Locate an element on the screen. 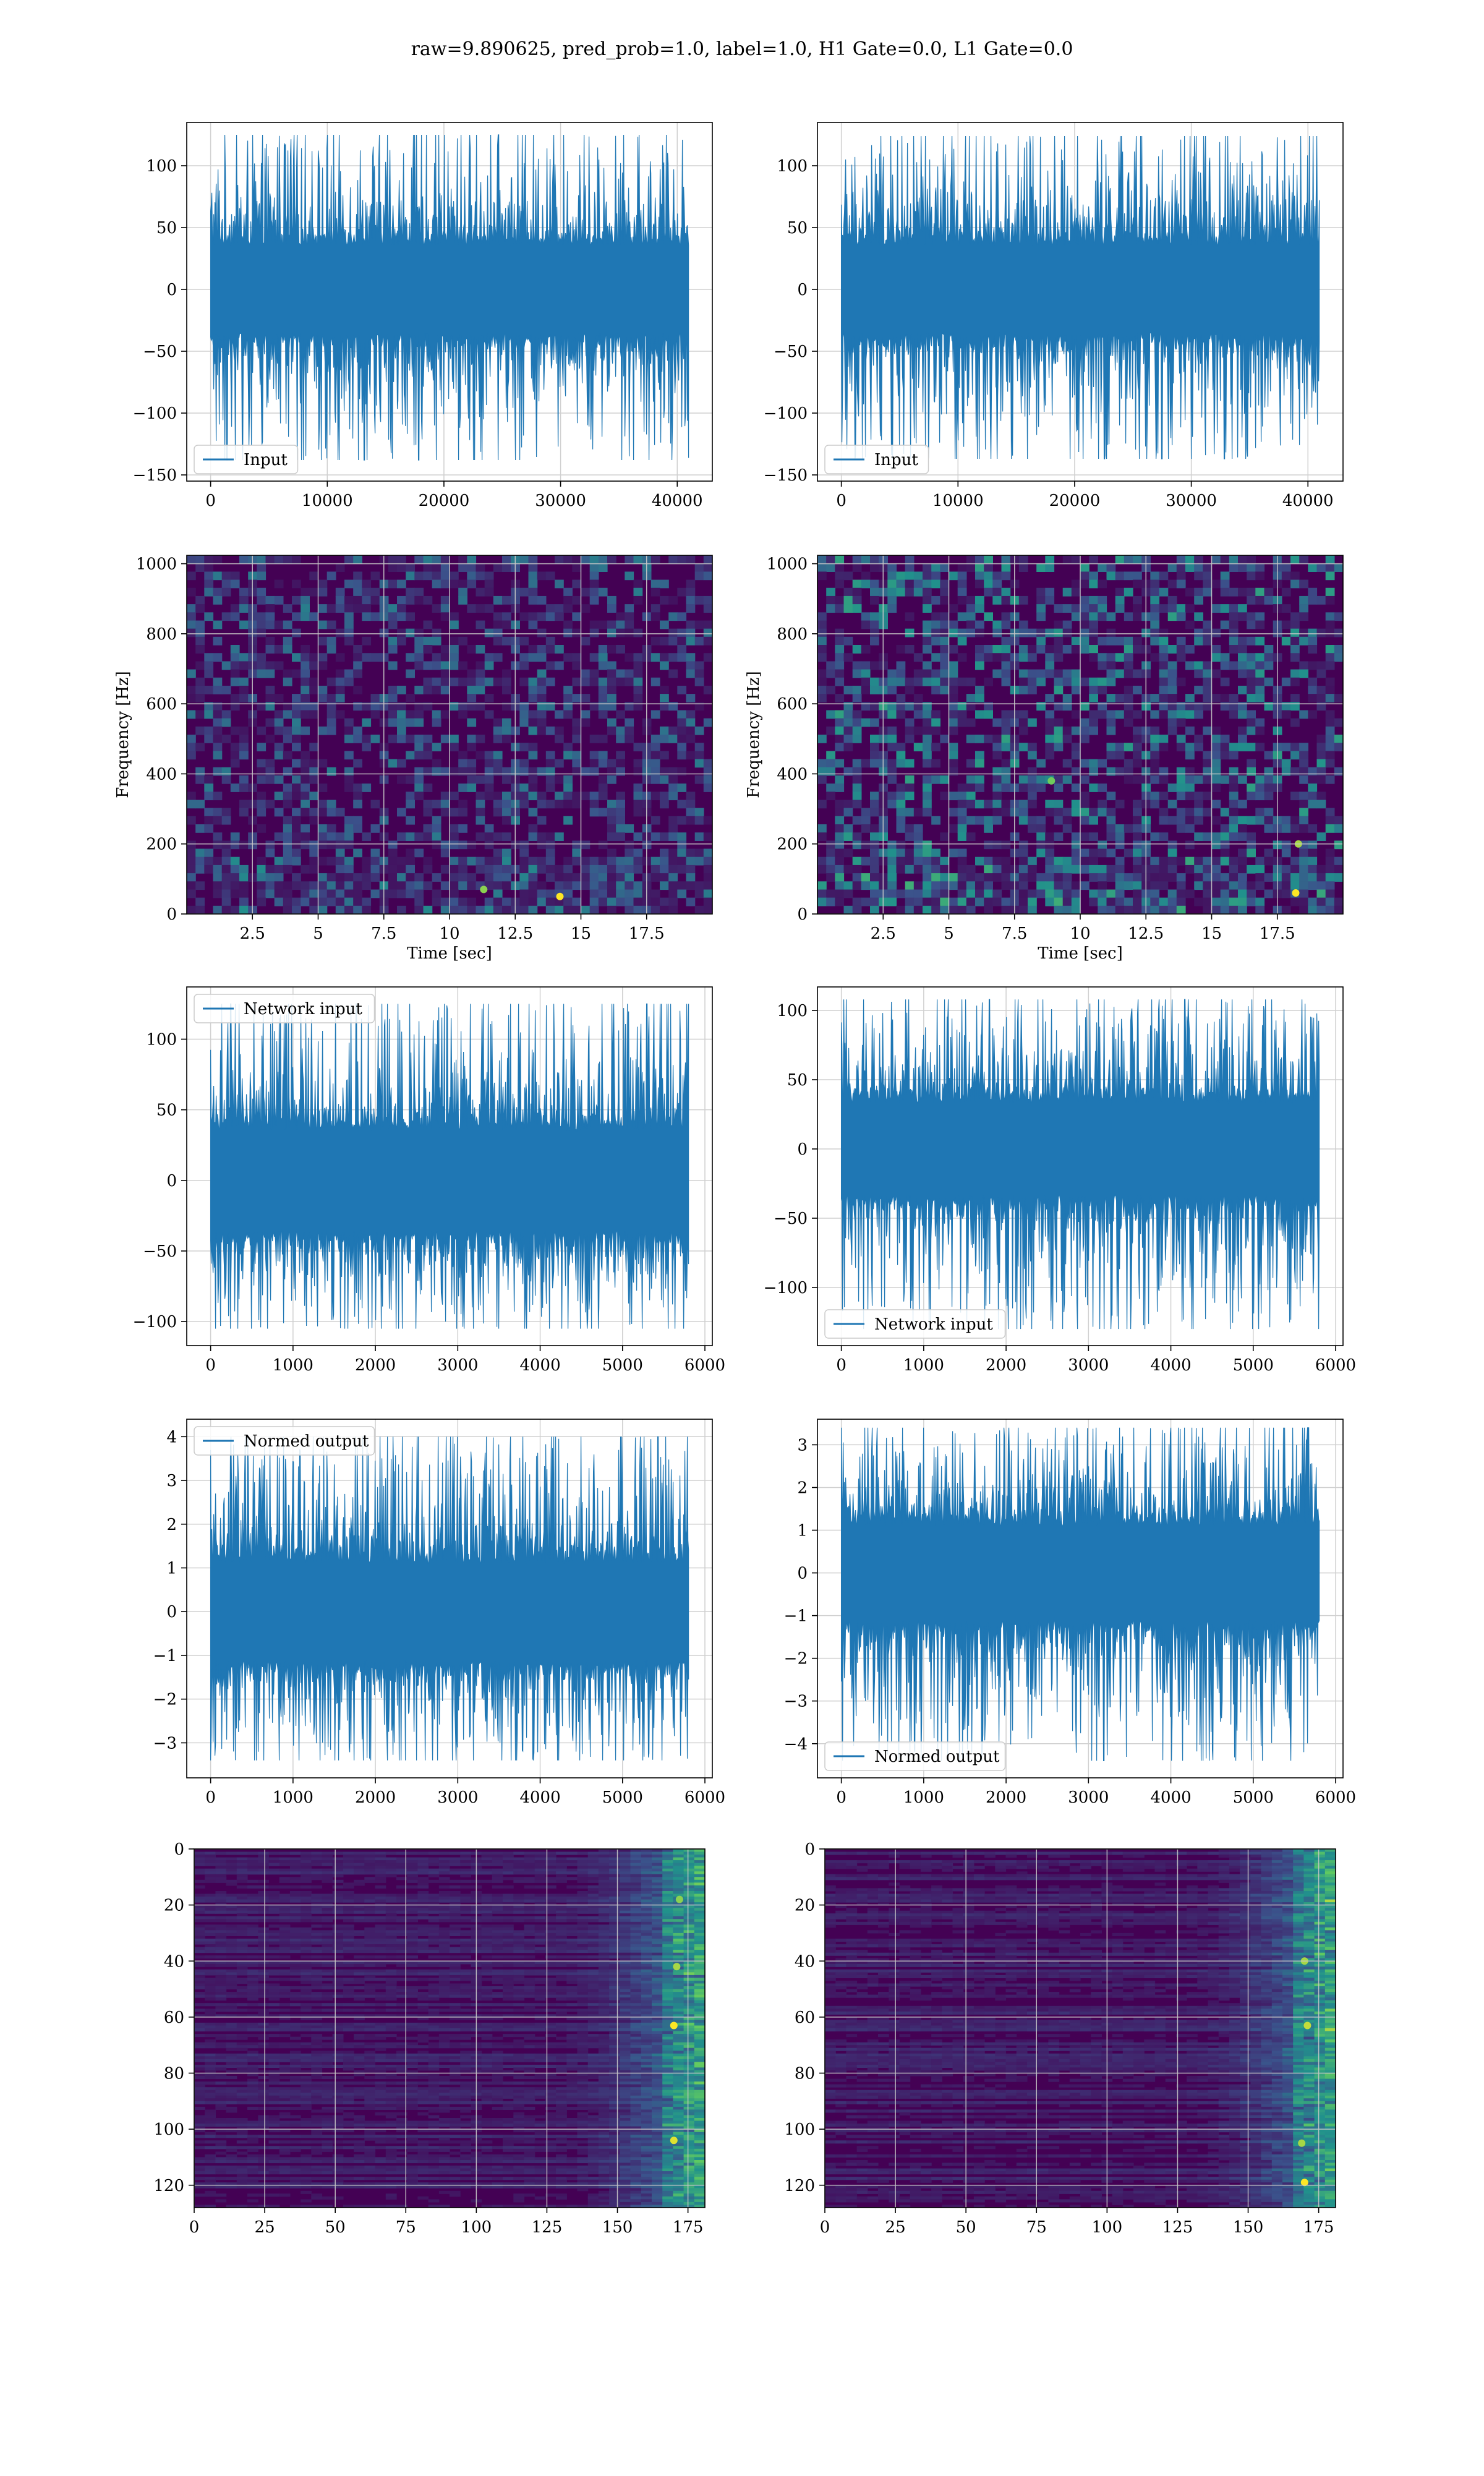 This screenshot has width=1484, height=2476. h1-input-series-line is located at coordinates (450, 297).